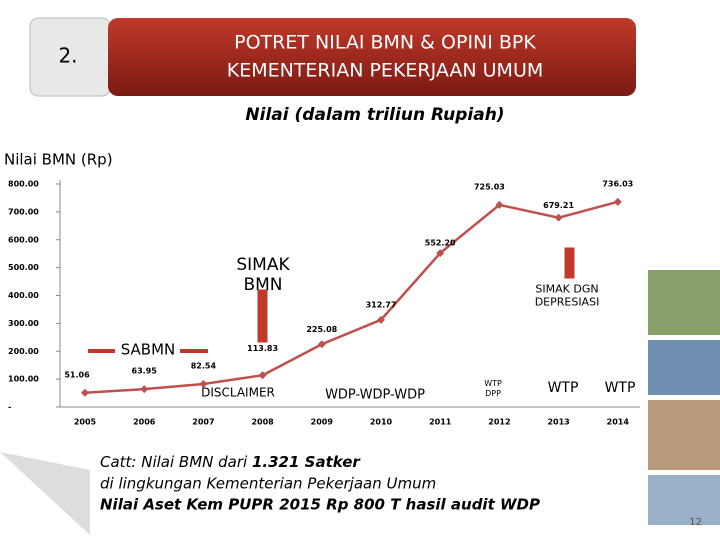  What do you see at coordinates (23, 267) in the screenshot?
I see `y-tick-label: 500.00` at bounding box center [23, 267].